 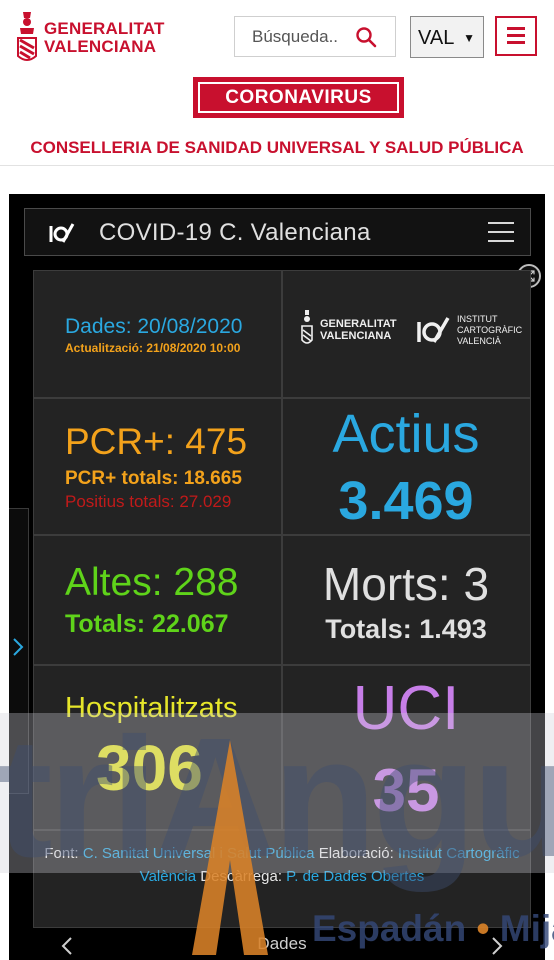 What do you see at coordinates (436, 38) in the screenshot?
I see `language-value: VAL` at bounding box center [436, 38].